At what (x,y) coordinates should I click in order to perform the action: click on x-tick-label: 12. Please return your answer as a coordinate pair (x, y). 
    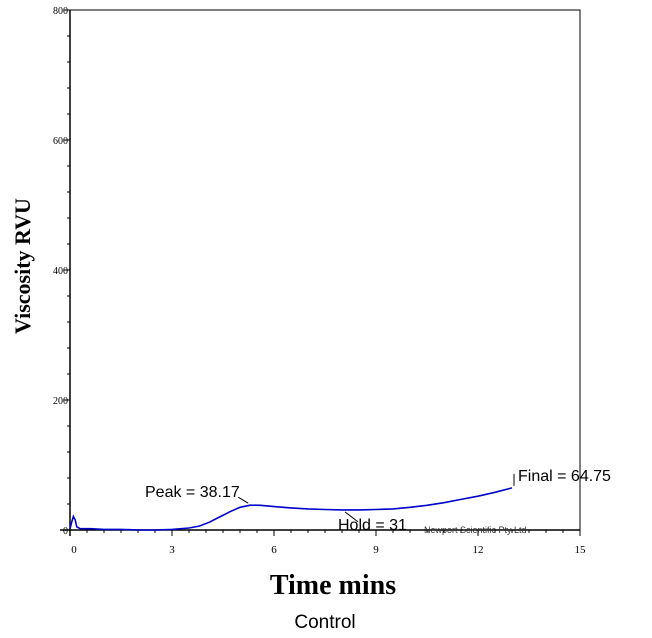
    Looking at the image, I should click on (478, 550).